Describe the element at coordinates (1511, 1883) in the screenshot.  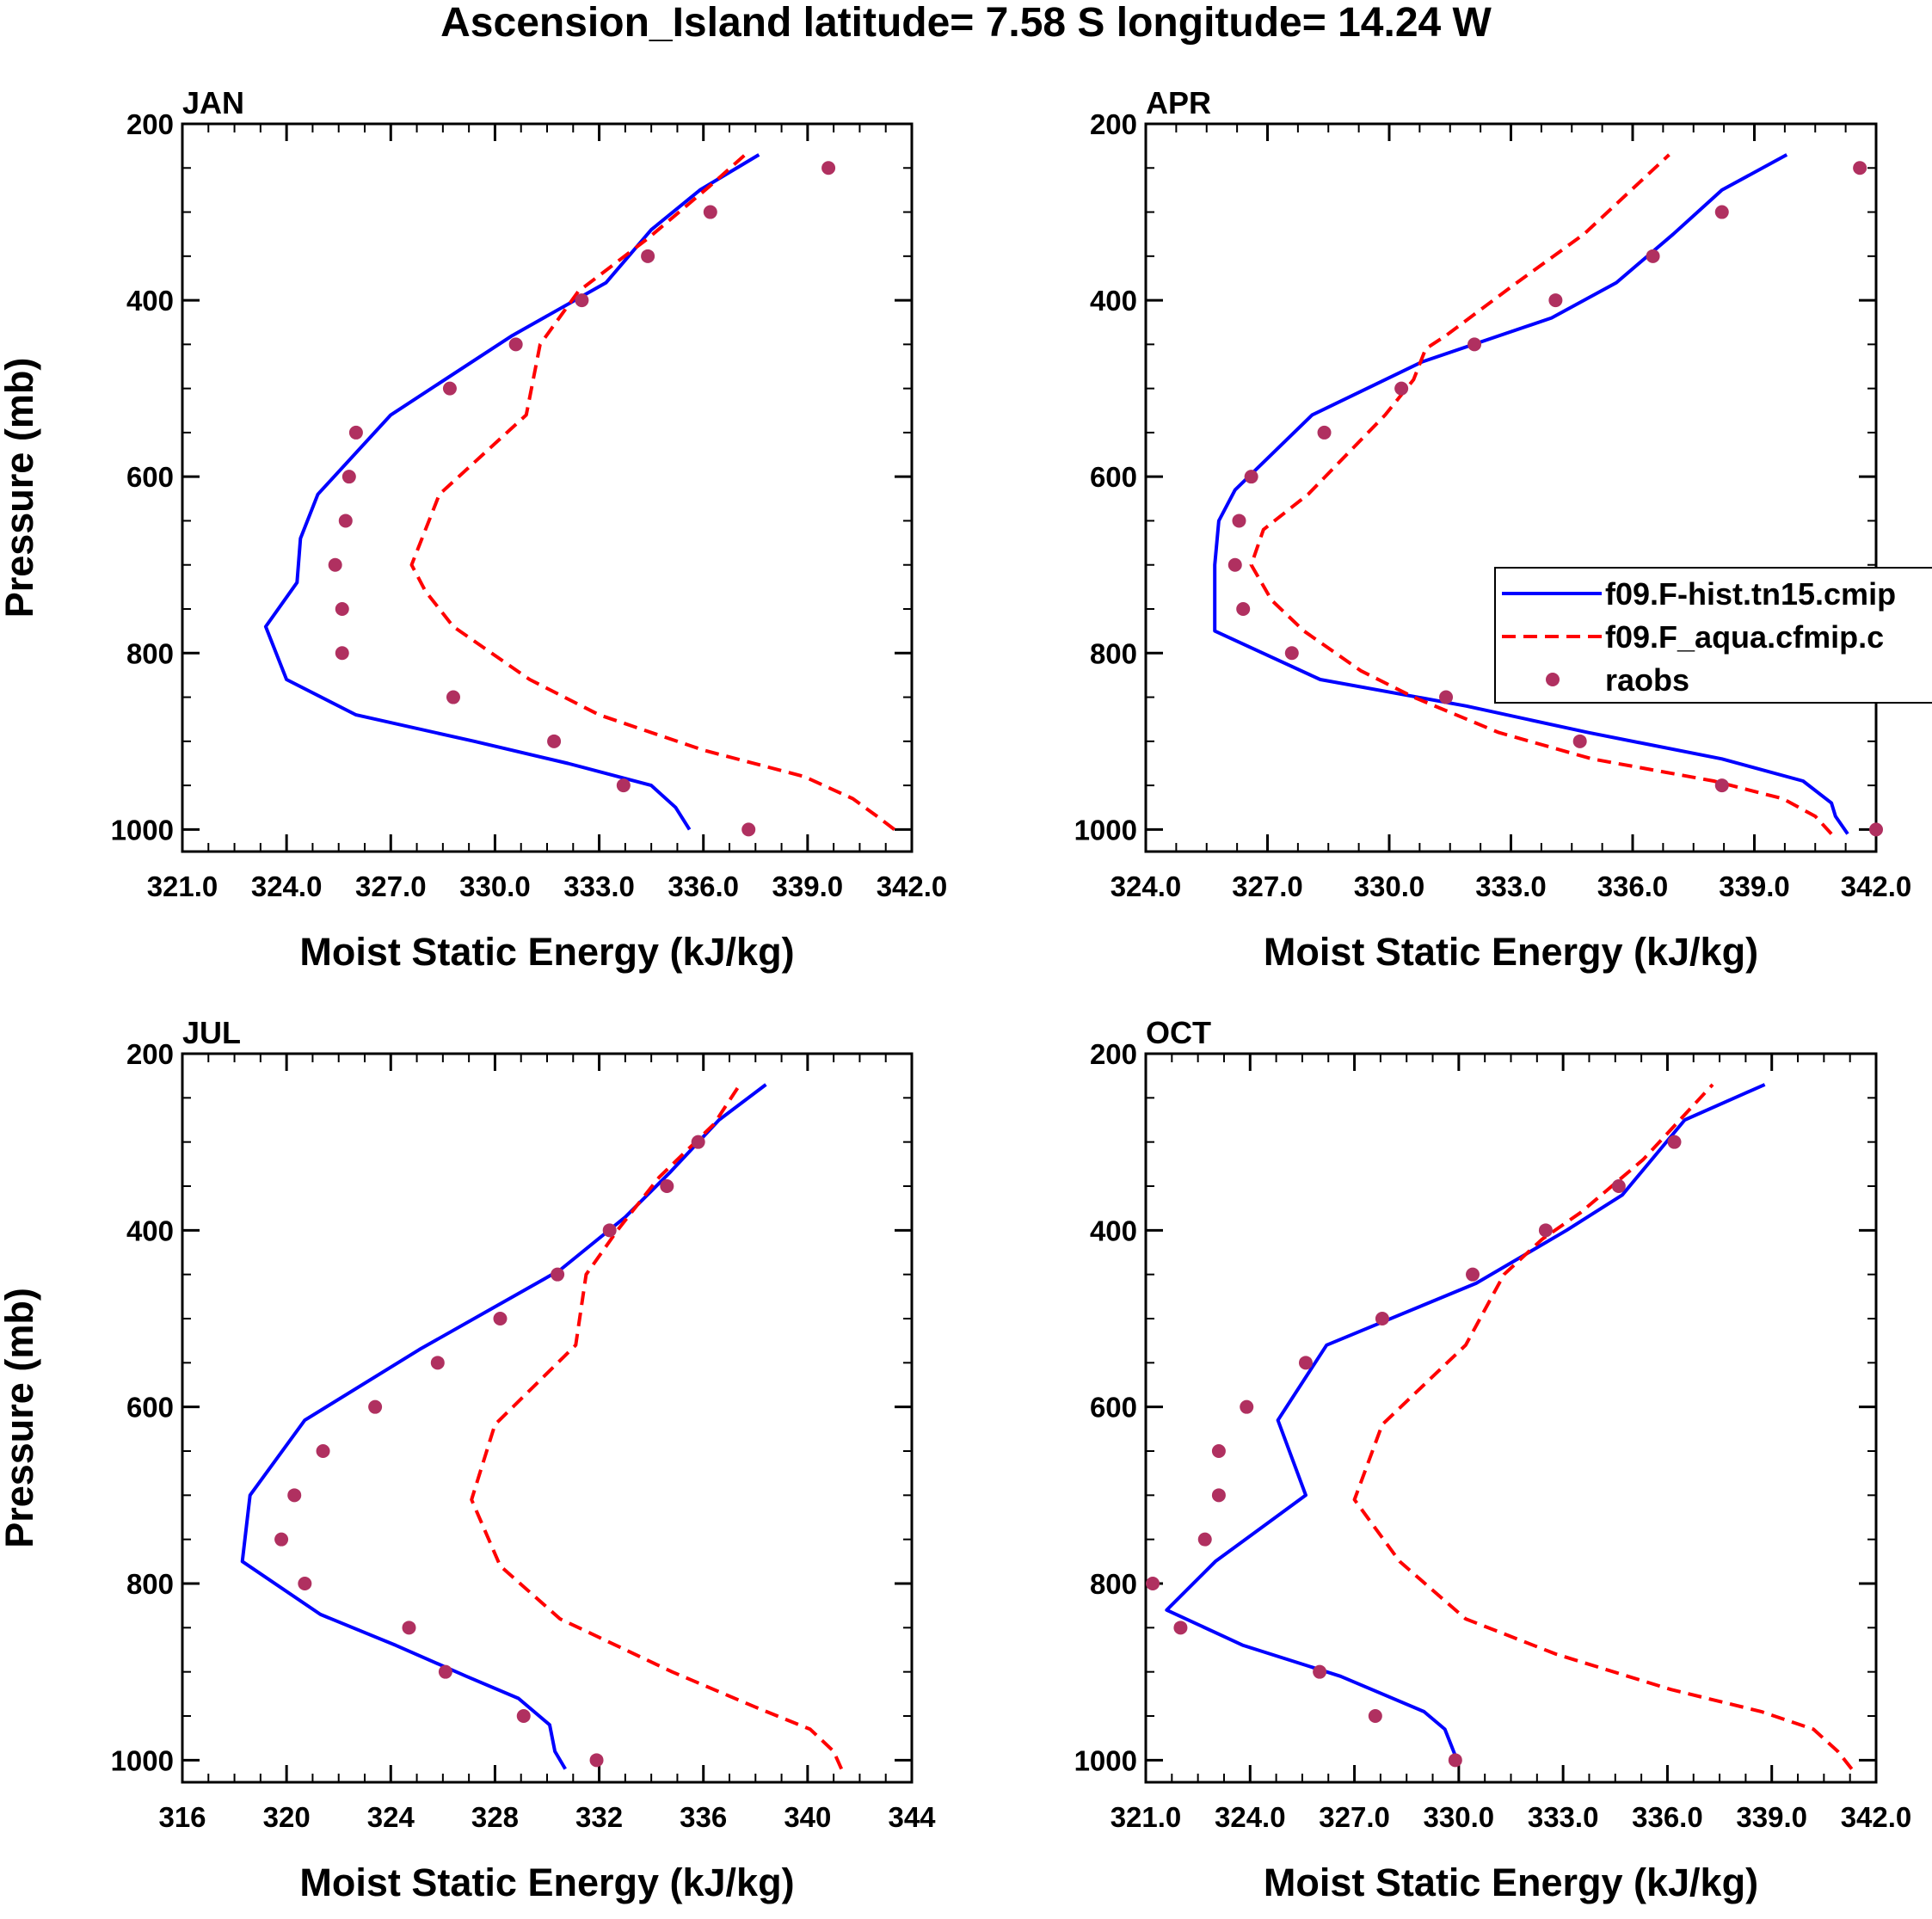
I see `x-axis-label: Moist Static Energy (kJ/kg)` at that location.